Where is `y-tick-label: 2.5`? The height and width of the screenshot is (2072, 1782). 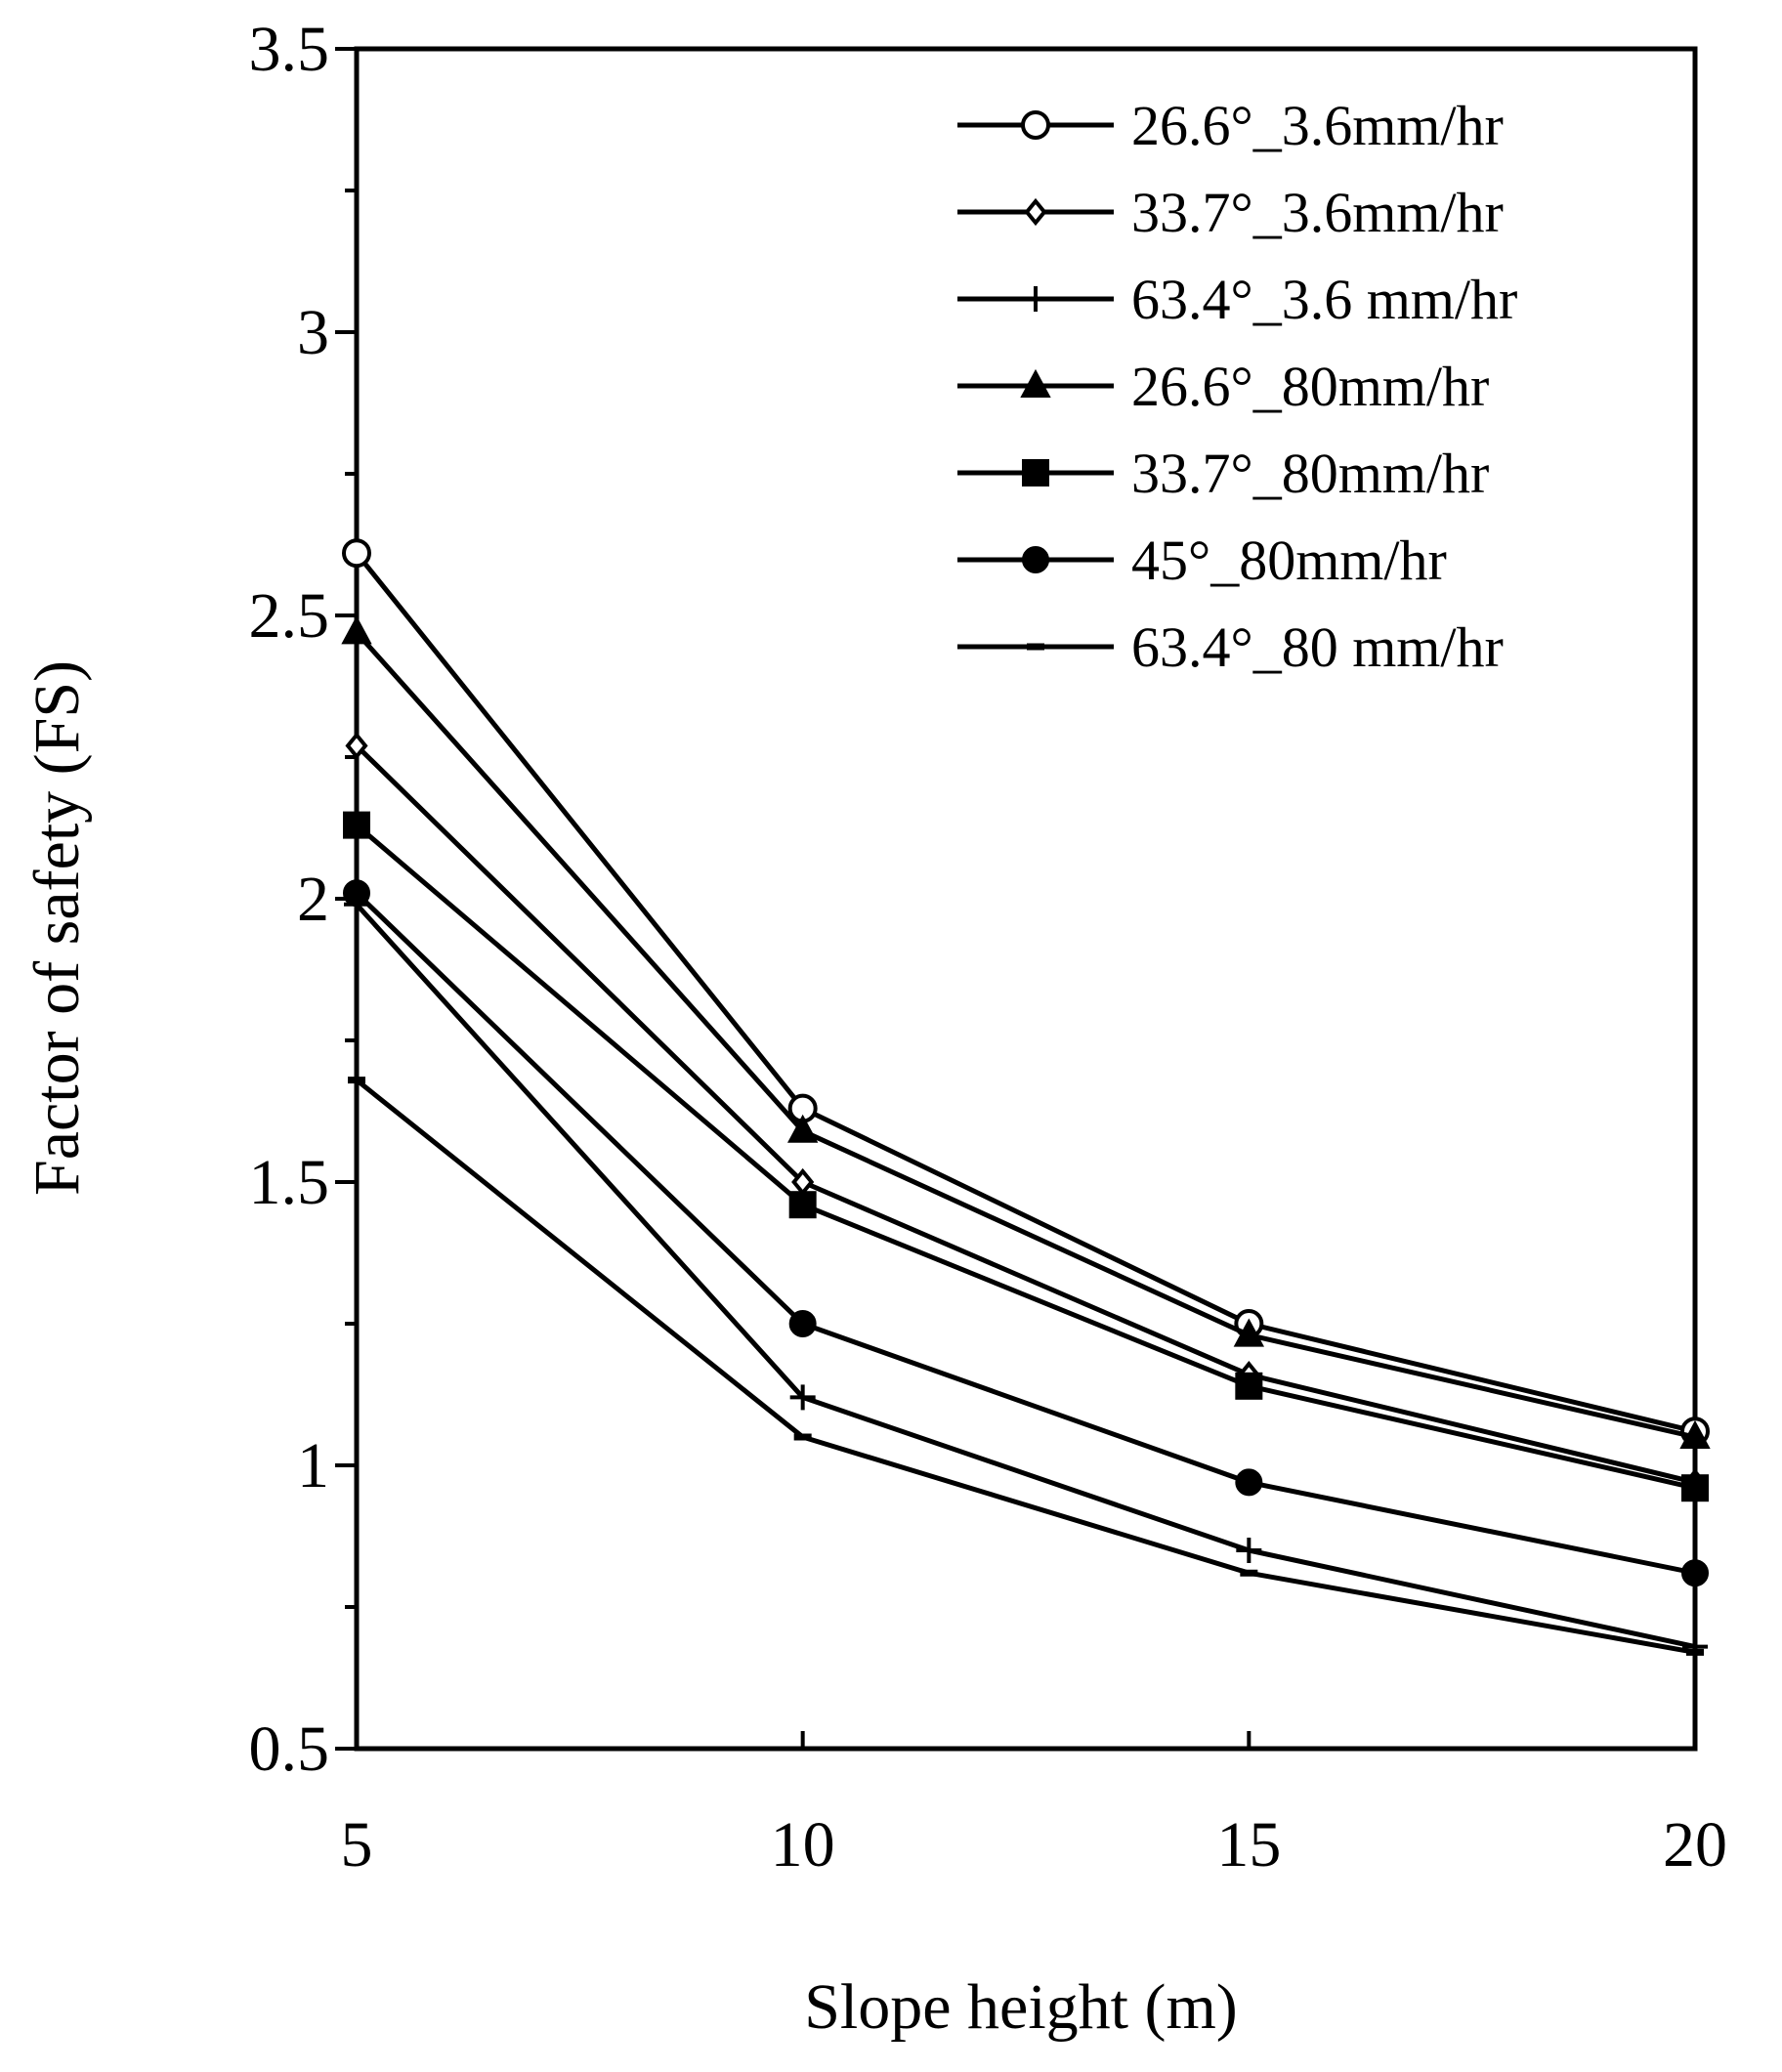
y-tick-label: 2.5 is located at coordinates (289, 616).